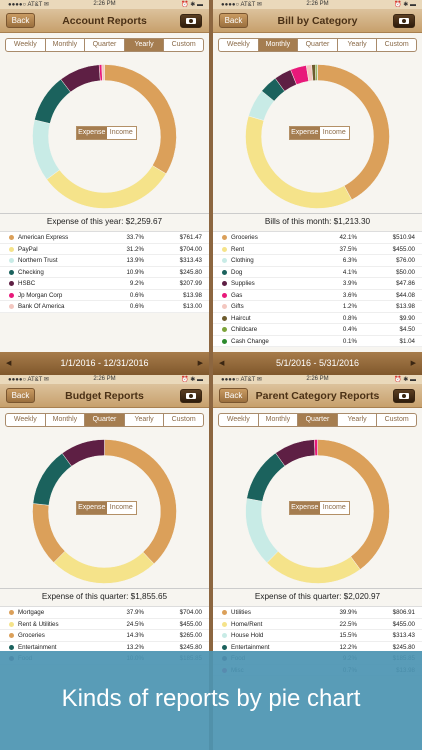 Image resolution: width=422 pixels, height=750 pixels. I want to click on item-percent: 10.9%, so click(135, 272).